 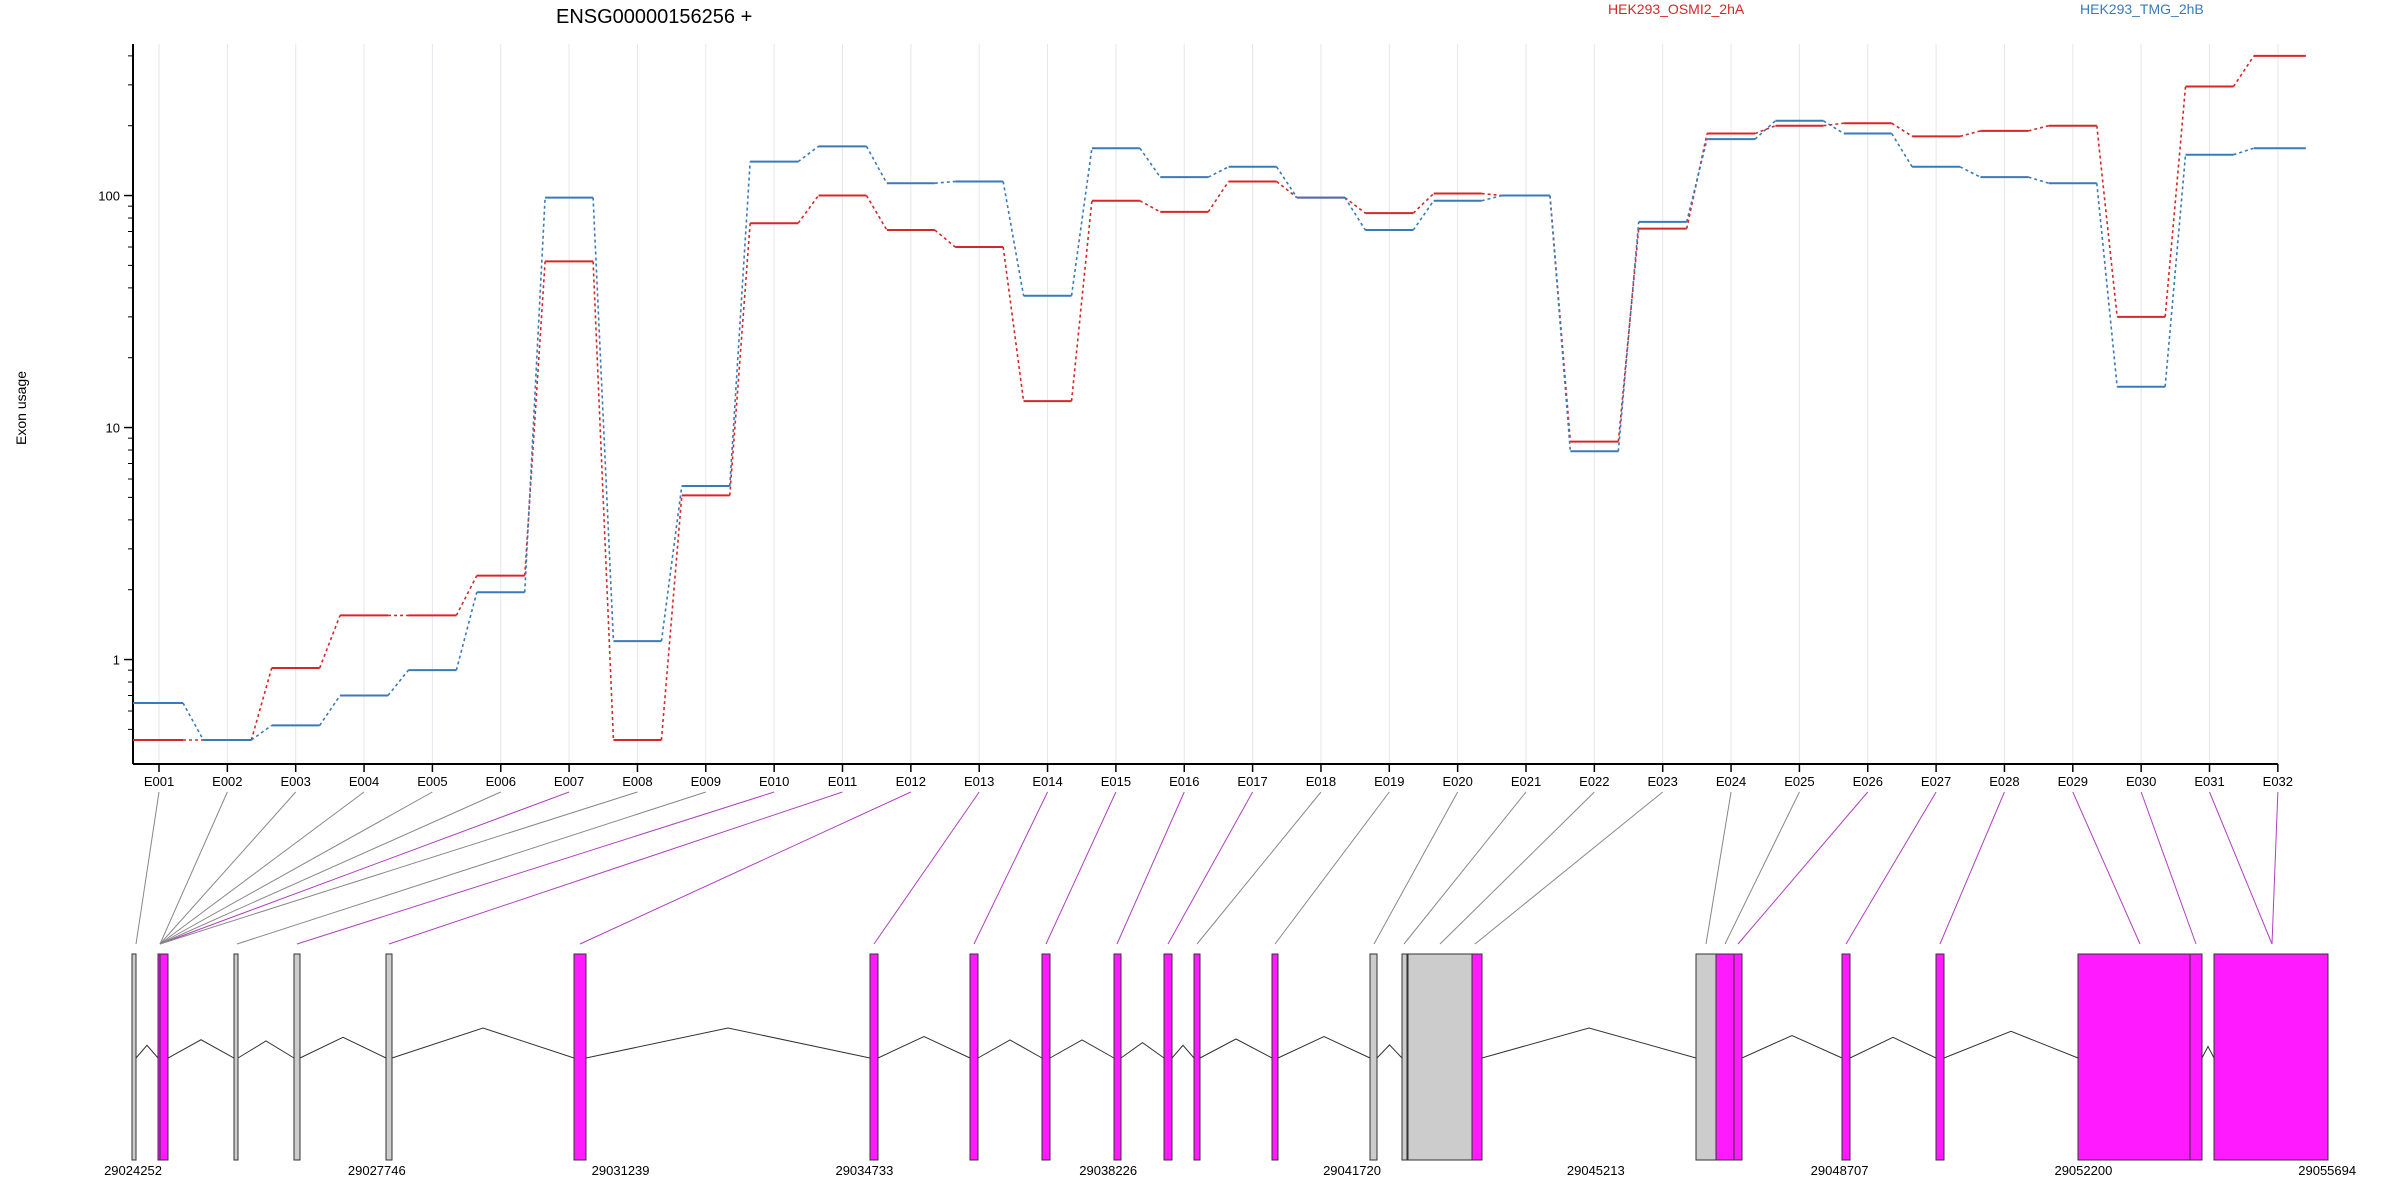 I want to click on x-tick-label: E003, so click(x=296, y=781).